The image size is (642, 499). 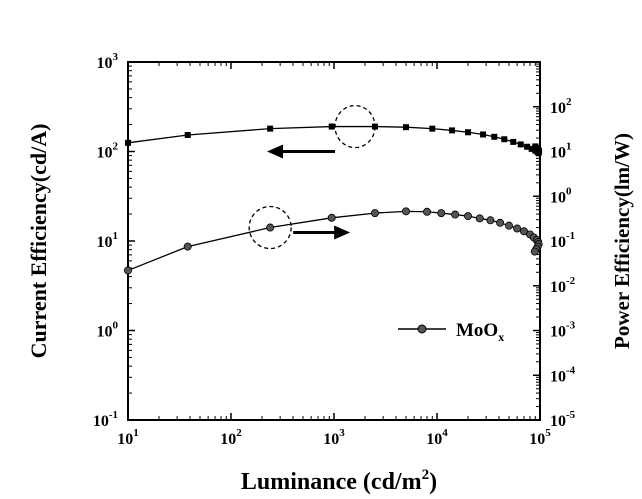 What do you see at coordinates (422, 329) in the screenshot?
I see `legend-marker` at bounding box center [422, 329].